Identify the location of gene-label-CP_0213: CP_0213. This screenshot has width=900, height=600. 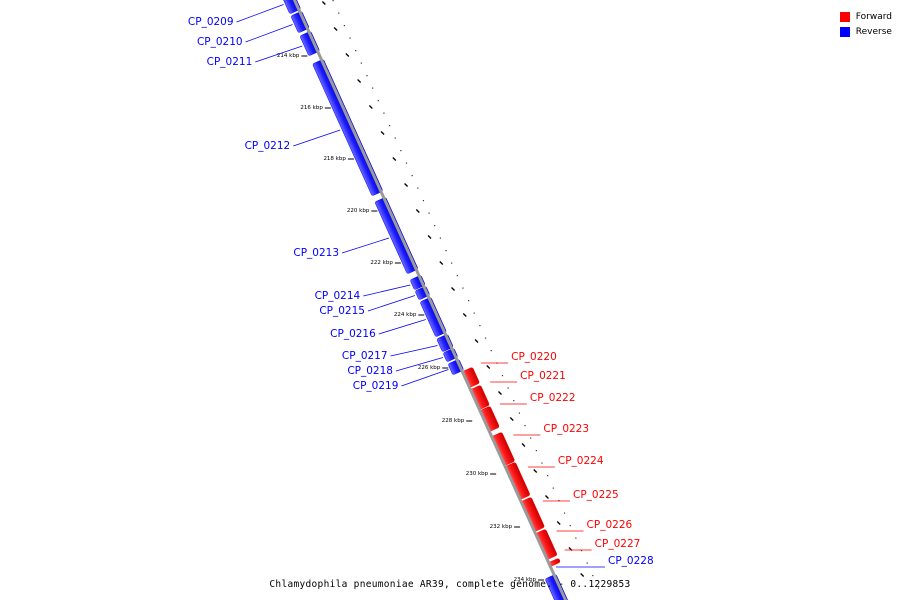
(316, 253).